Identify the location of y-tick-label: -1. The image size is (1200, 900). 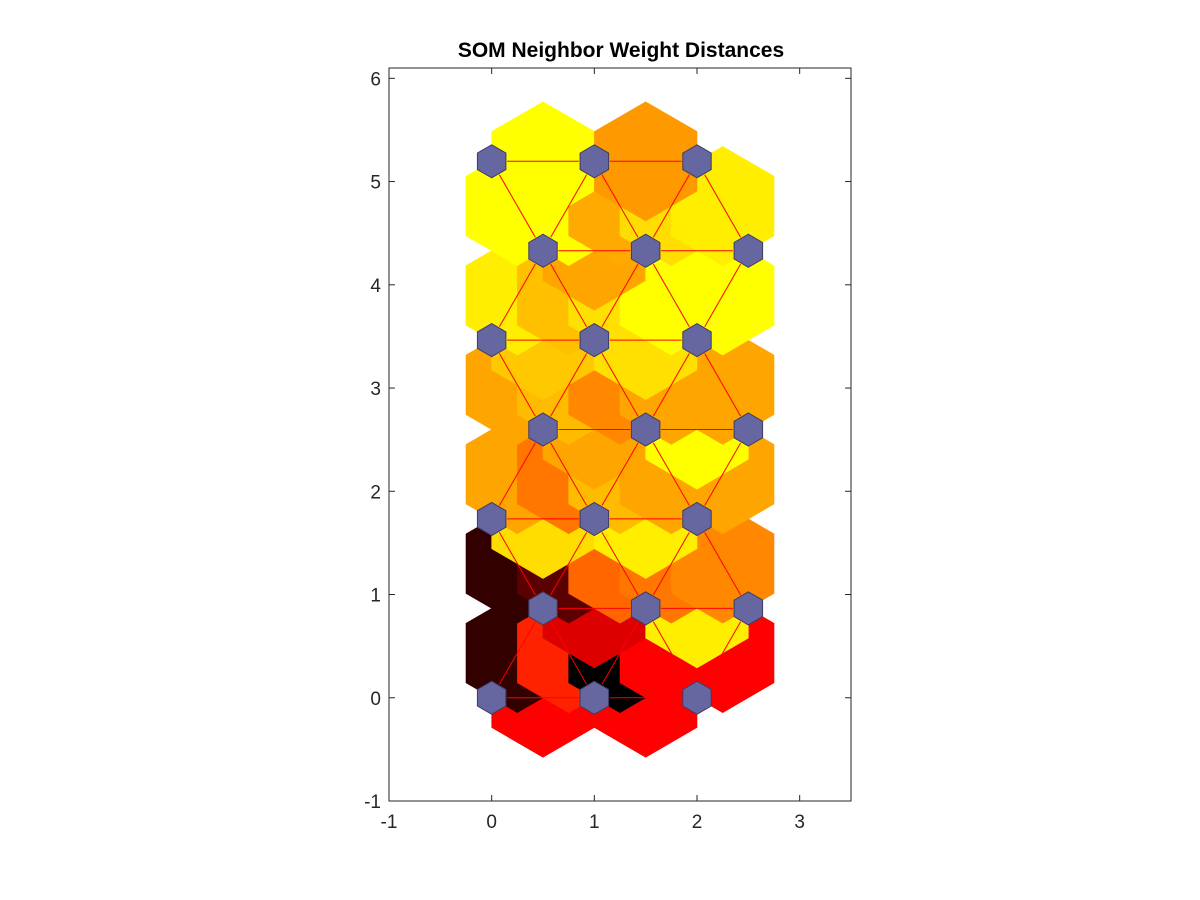
(372, 802).